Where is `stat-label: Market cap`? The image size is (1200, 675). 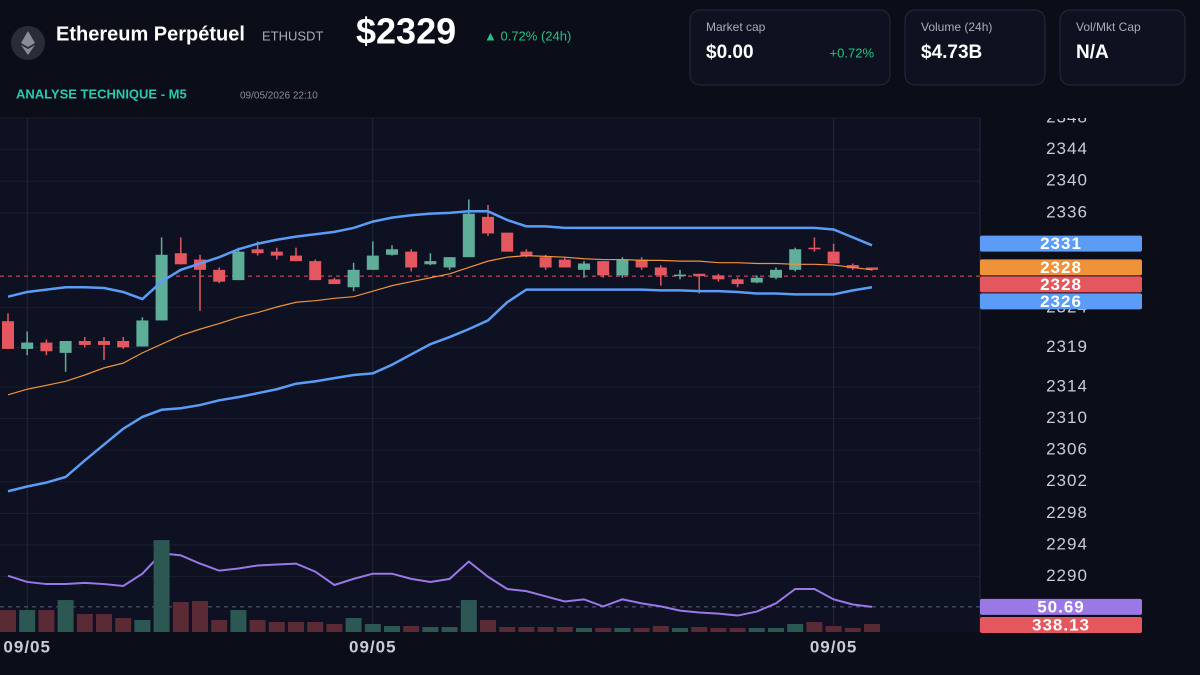 stat-label: Market cap is located at coordinates (736, 27).